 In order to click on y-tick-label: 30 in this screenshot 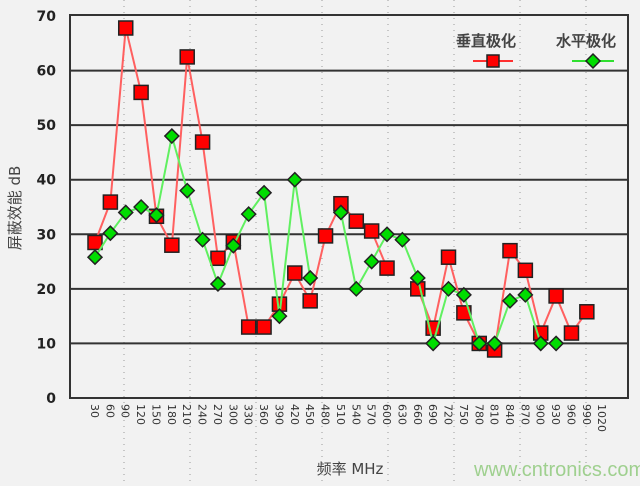, I will do `click(47, 235)`.